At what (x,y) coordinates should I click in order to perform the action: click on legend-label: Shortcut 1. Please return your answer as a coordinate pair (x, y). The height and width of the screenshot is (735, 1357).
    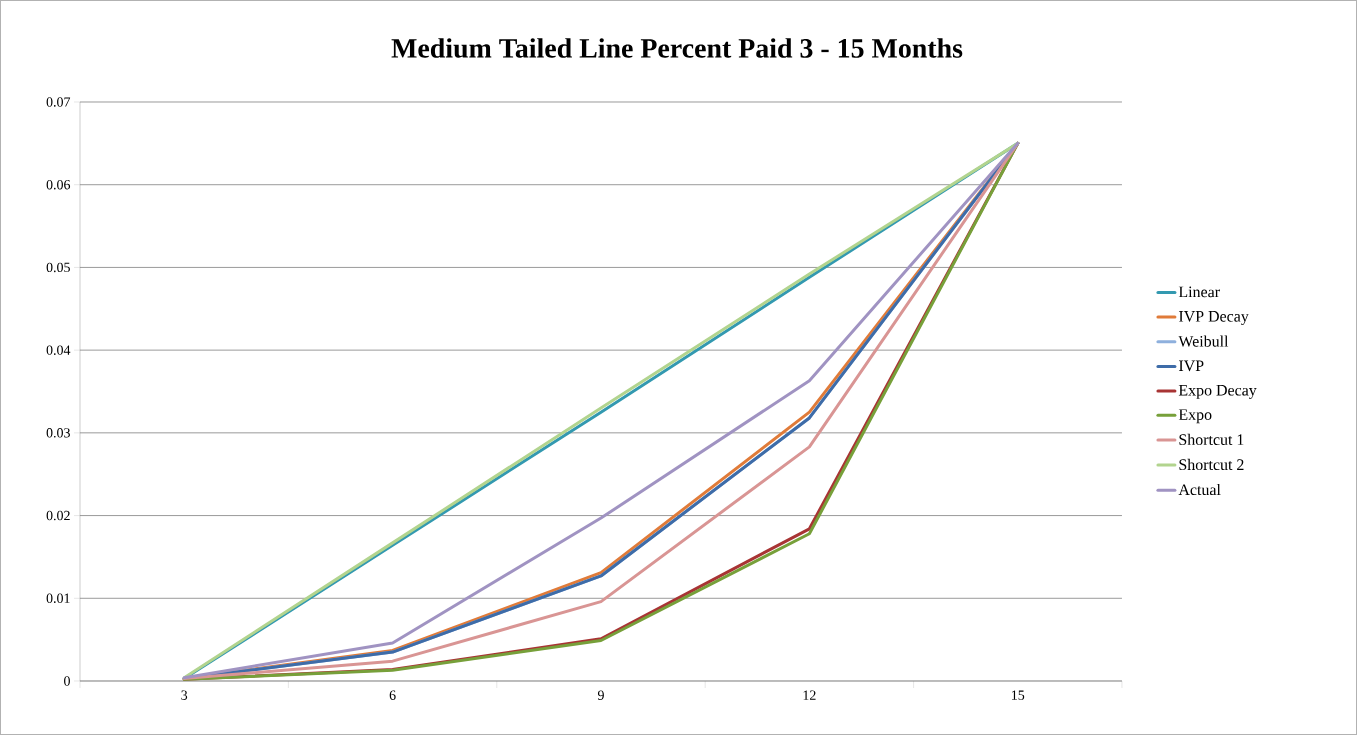
    Looking at the image, I should click on (1211, 439).